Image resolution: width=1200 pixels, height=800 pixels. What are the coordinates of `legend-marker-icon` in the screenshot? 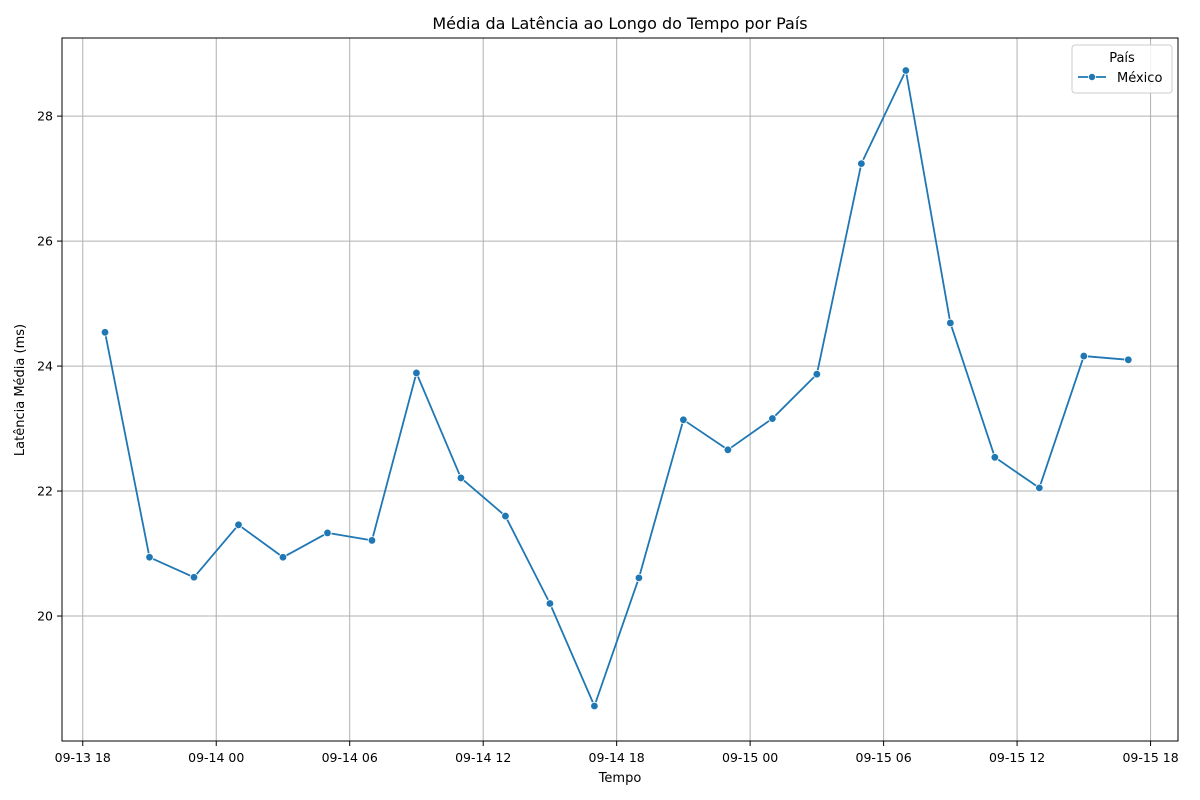 It's located at (1092, 77).